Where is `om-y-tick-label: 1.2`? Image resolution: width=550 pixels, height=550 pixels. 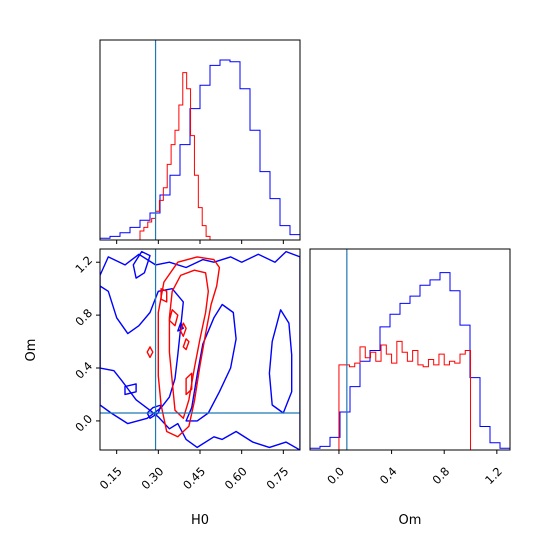
om-y-tick-label: 1.2 is located at coordinates (83, 264).